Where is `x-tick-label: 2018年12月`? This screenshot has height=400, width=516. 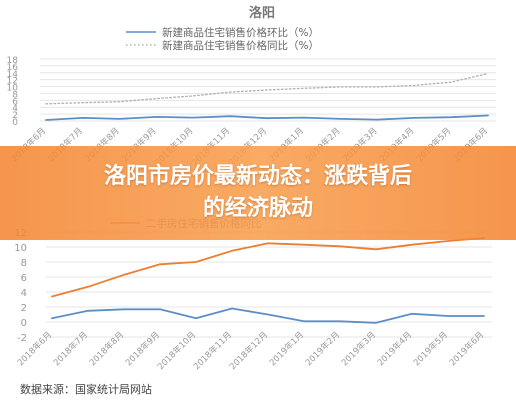 x-tick-label: 2018年12月 is located at coordinates (248, 350).